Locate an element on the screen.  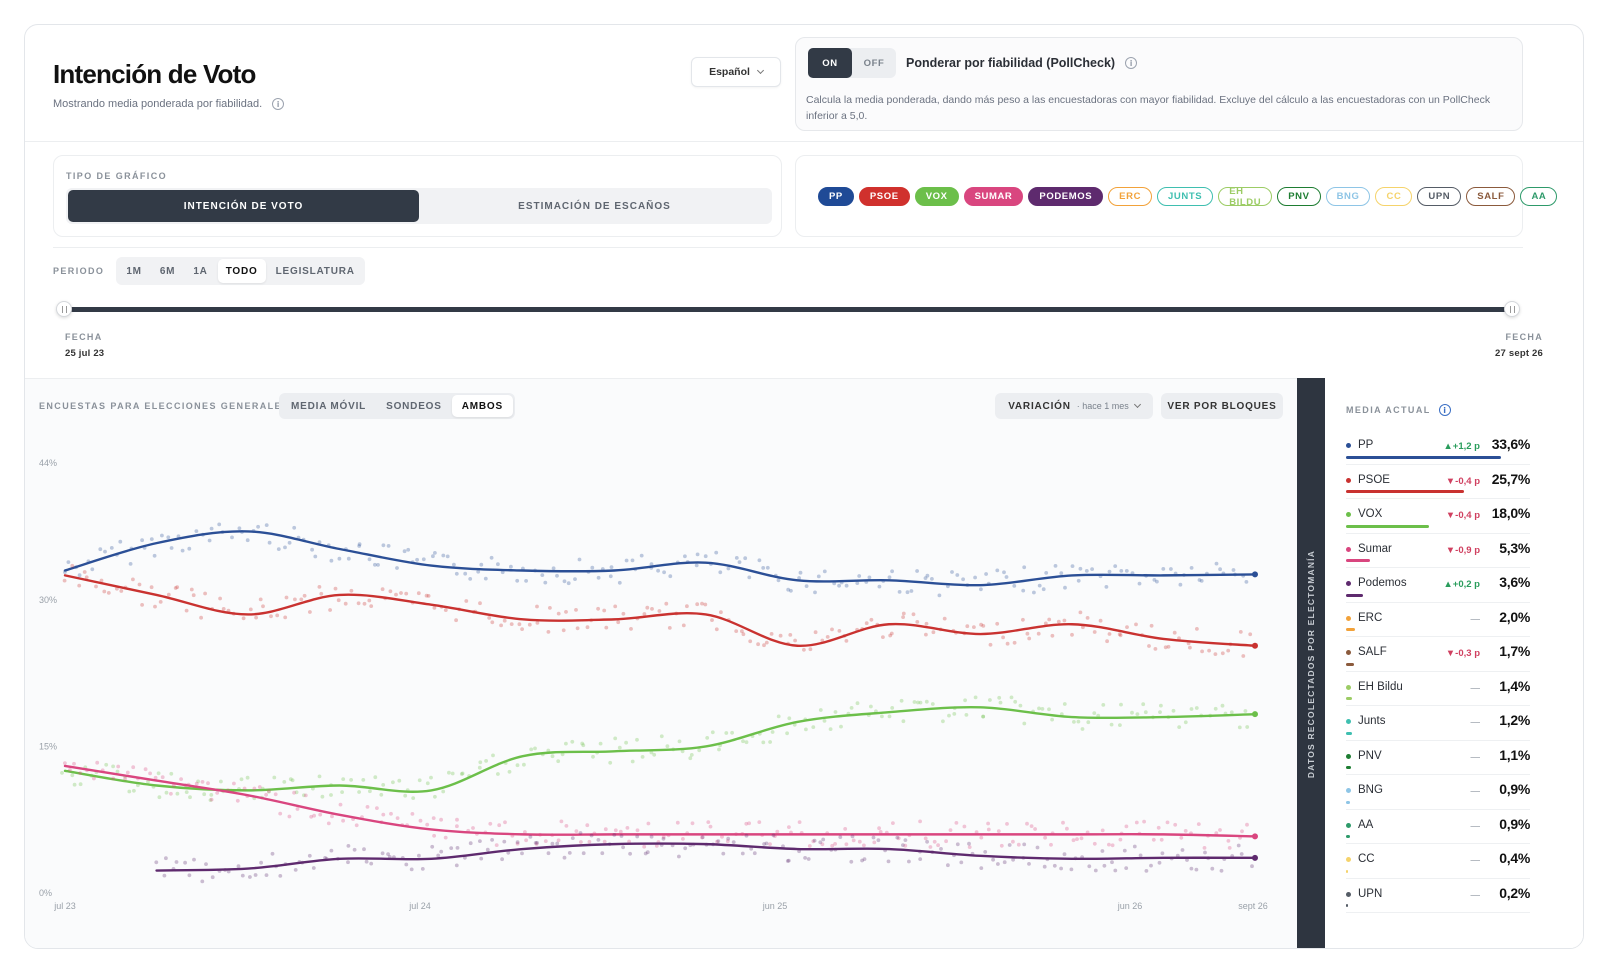
variation-button: VARIACIÓN · hace 1 mes is located at coordinates (1074, 406).